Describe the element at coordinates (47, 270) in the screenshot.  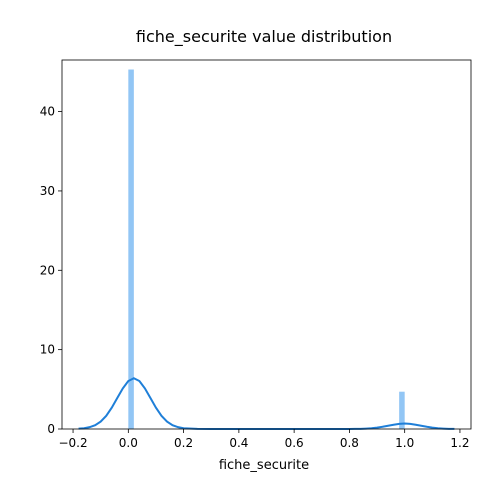
I see `y-tick-label-2: 20` at that location.